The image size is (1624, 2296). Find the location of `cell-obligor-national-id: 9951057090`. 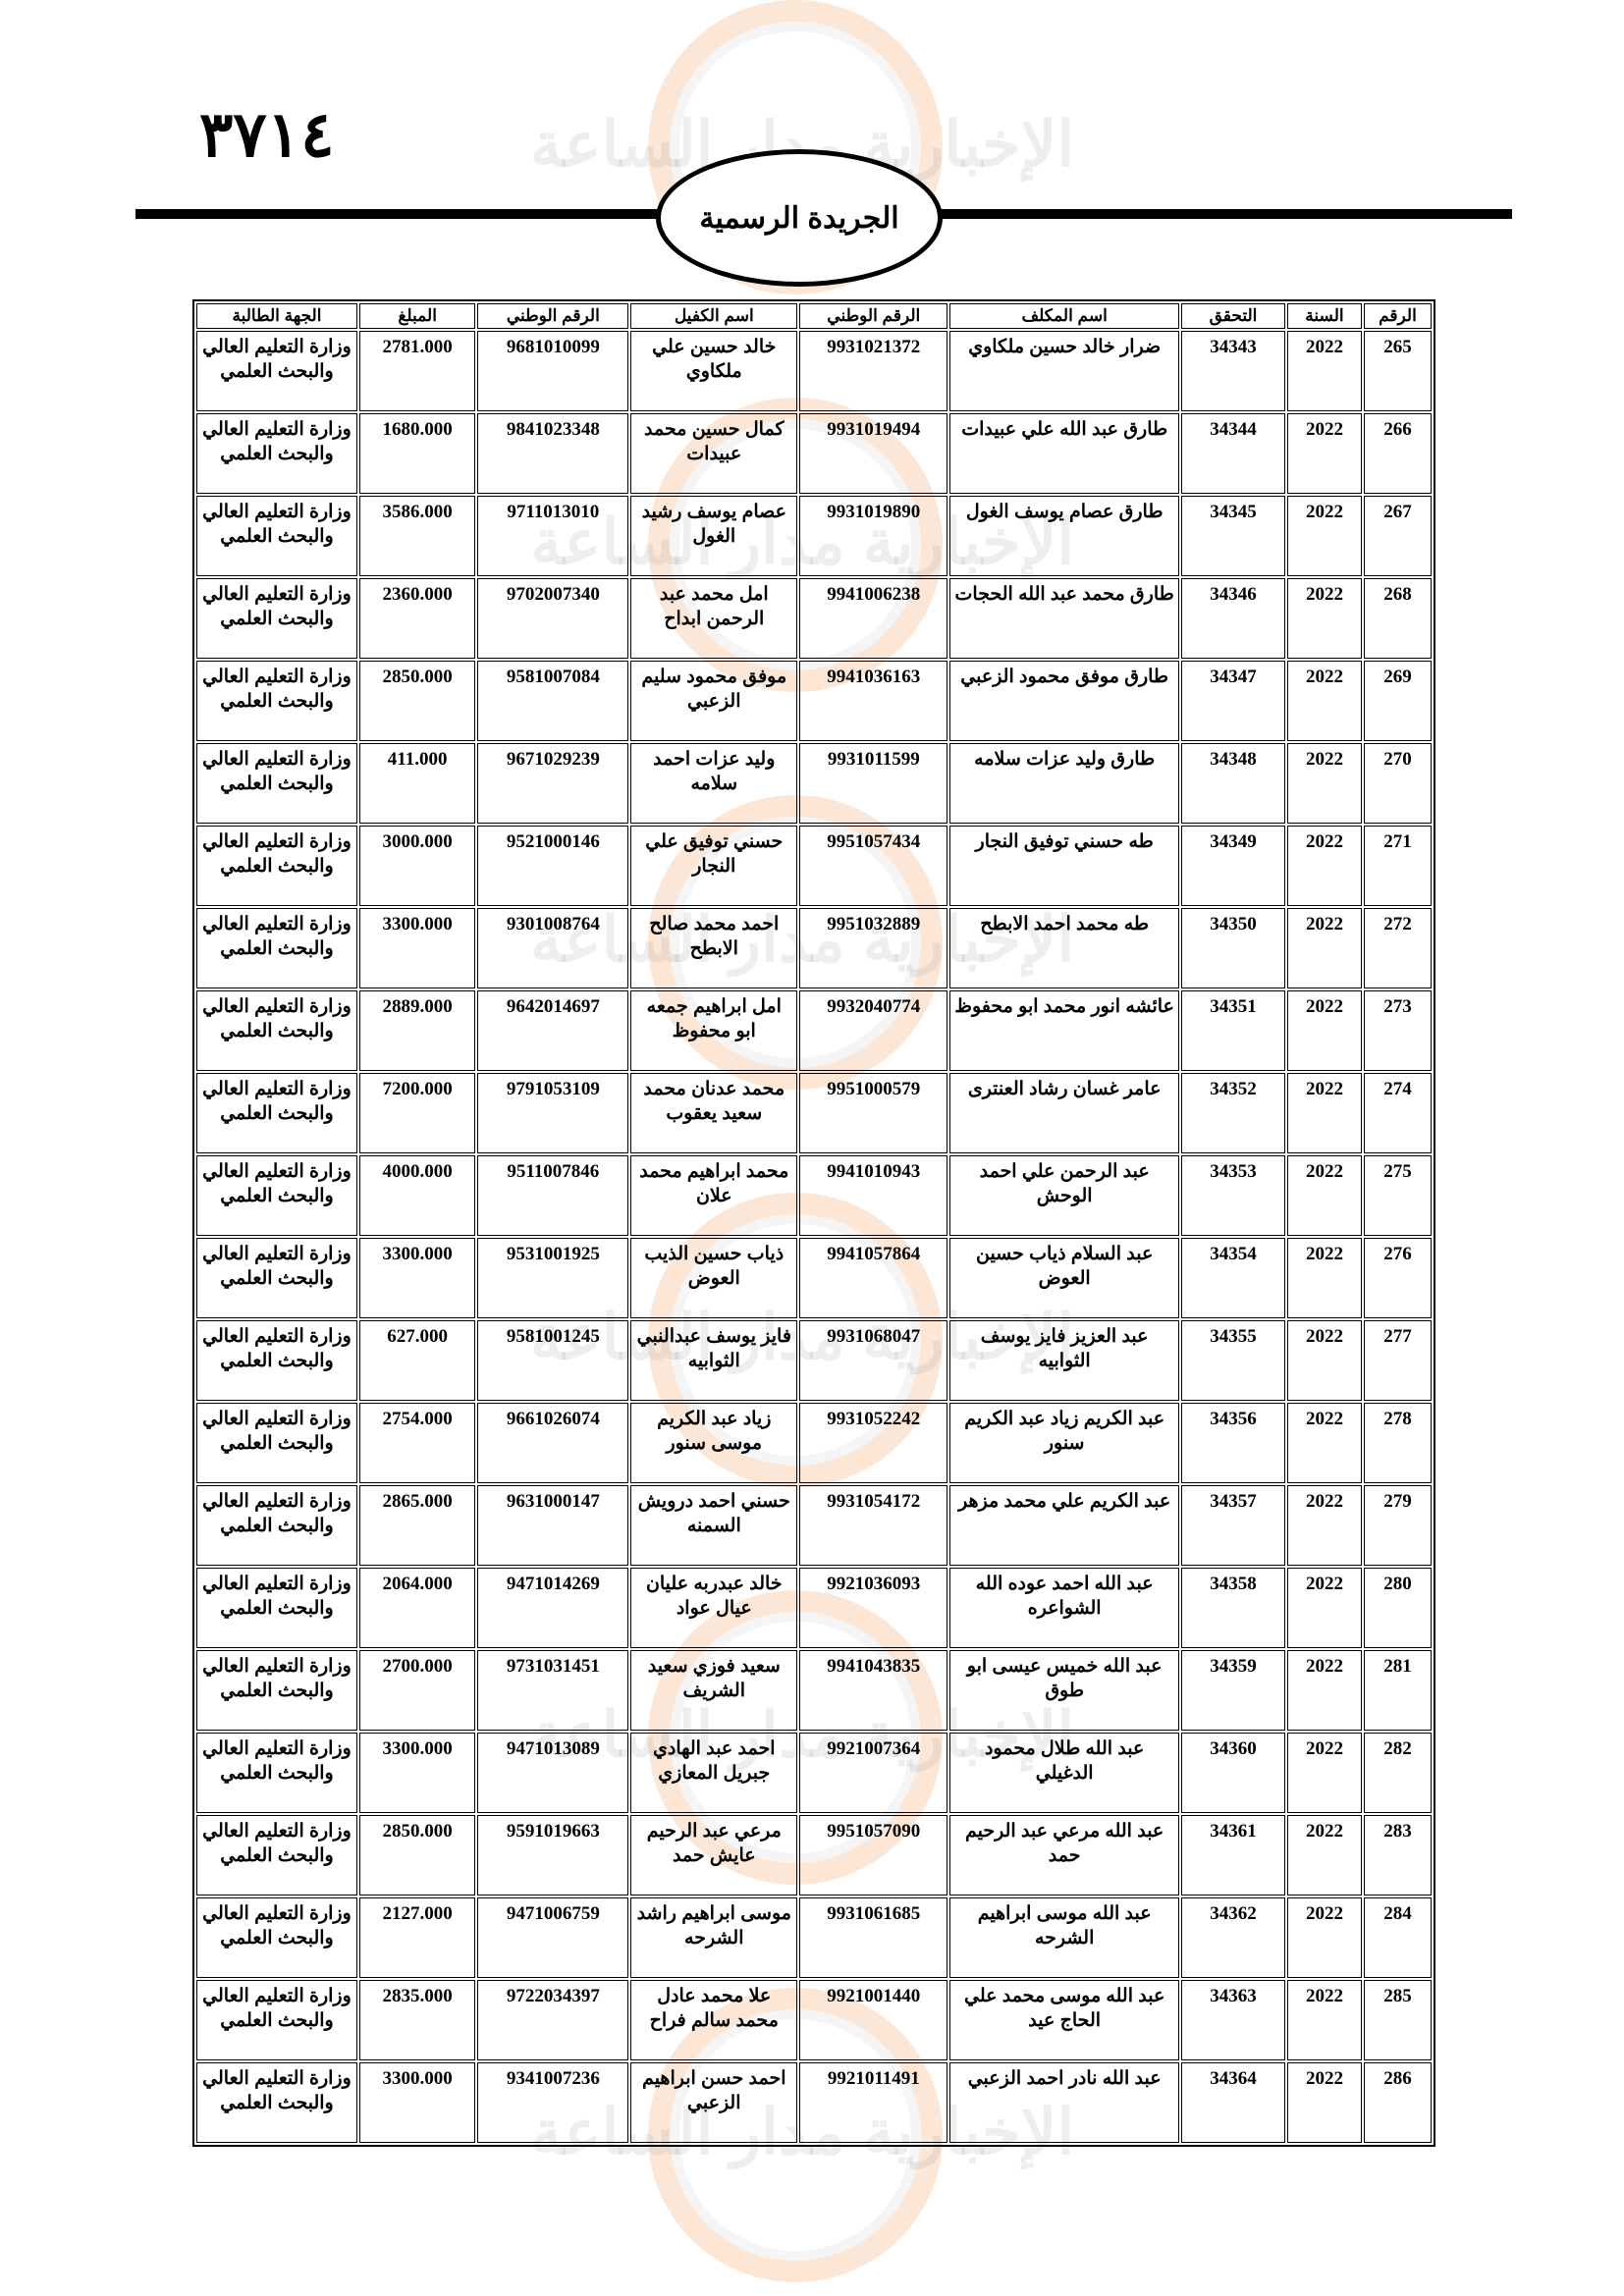

cell-obligor-national-id: 9951057090 is located at coordinates (873, 1856).